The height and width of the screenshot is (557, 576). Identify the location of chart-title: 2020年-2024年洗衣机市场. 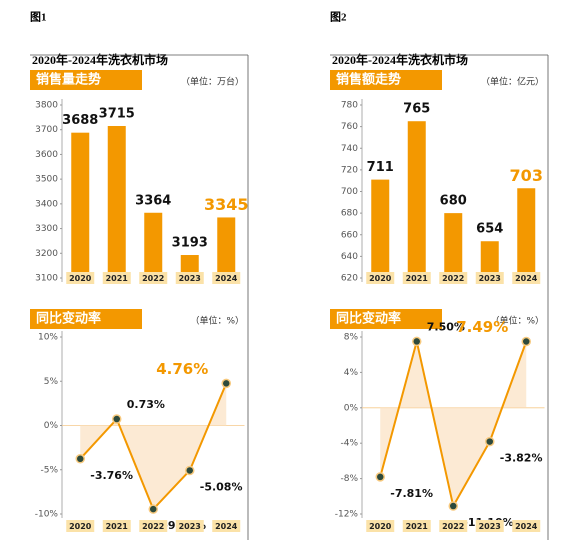
(400, 59).